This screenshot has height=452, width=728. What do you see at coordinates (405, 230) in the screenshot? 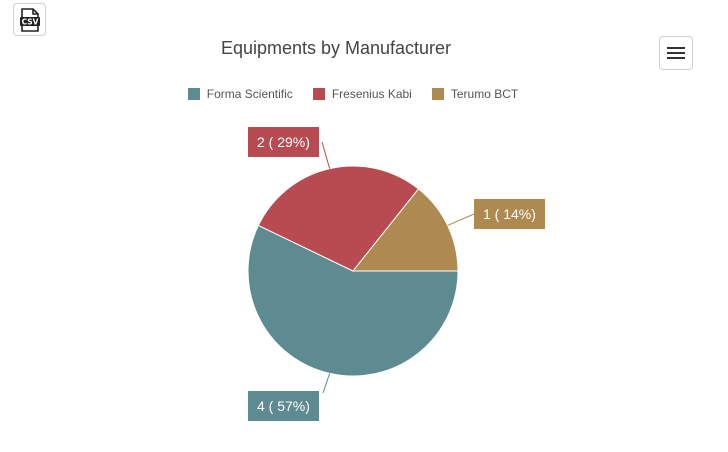
I see `pie-slice-terumo-bct` at bounding box center [405, 230].